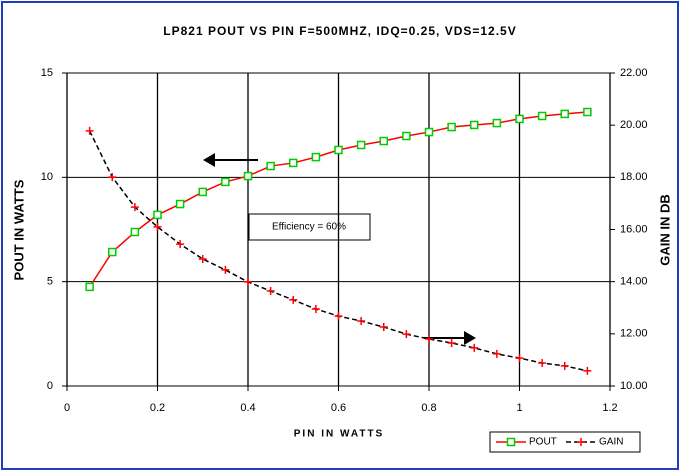 The height and width of the screenshot is (472, 681). I want to click on y-axis-label: POUT IN WATTS, so click(18, 229).